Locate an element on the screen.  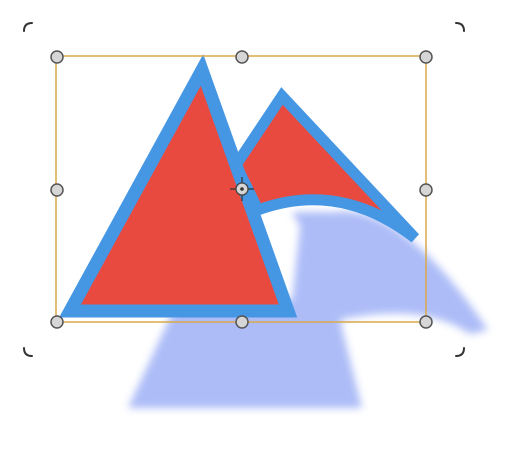
canvas-corner-bottom-right is located at coordinates (460, 352).